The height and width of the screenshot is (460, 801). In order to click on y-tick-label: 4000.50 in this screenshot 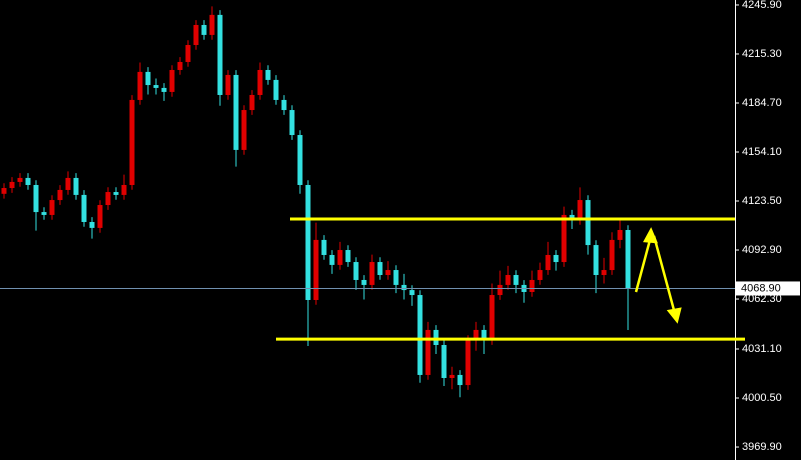, I will do `click(762, 398)`.